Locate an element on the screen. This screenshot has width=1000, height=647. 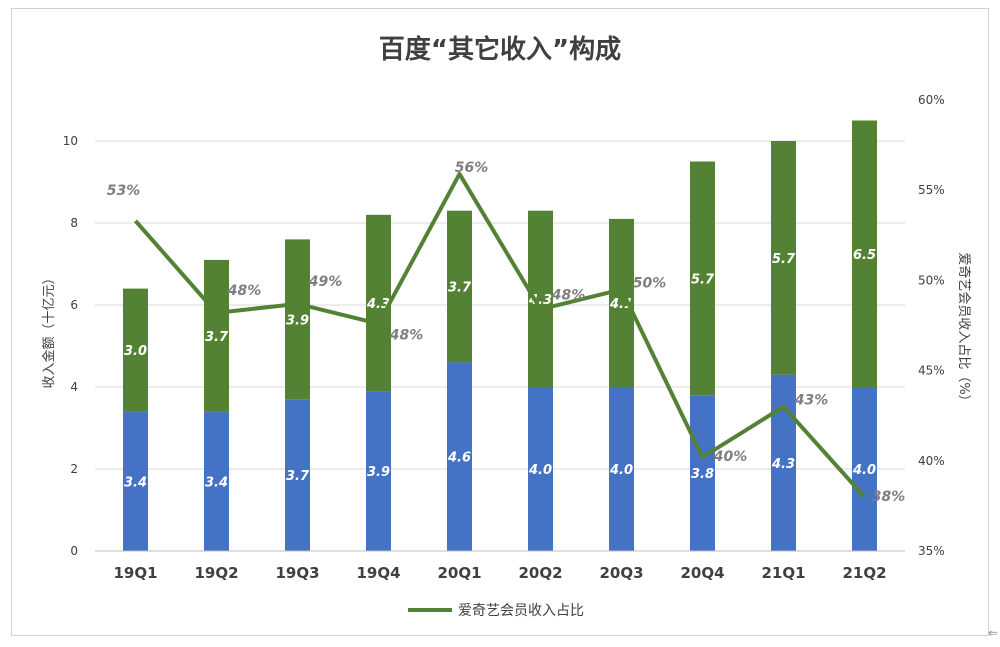
legend: 爱奇艺会员收入占比 is located at coordinates (496, 610).